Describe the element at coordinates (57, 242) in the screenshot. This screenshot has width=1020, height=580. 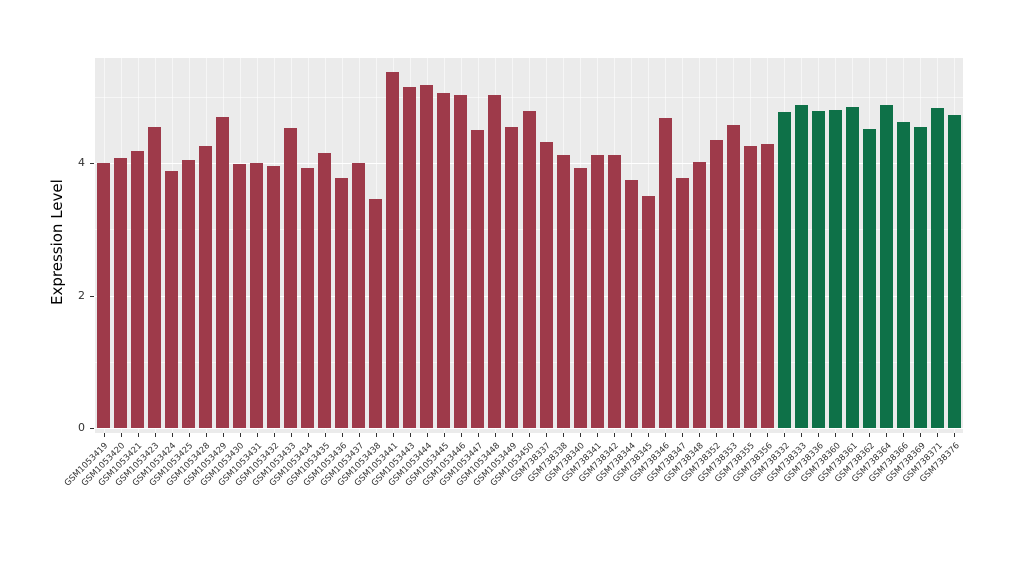
I see `y-axis-title: Expression Level` at that location.